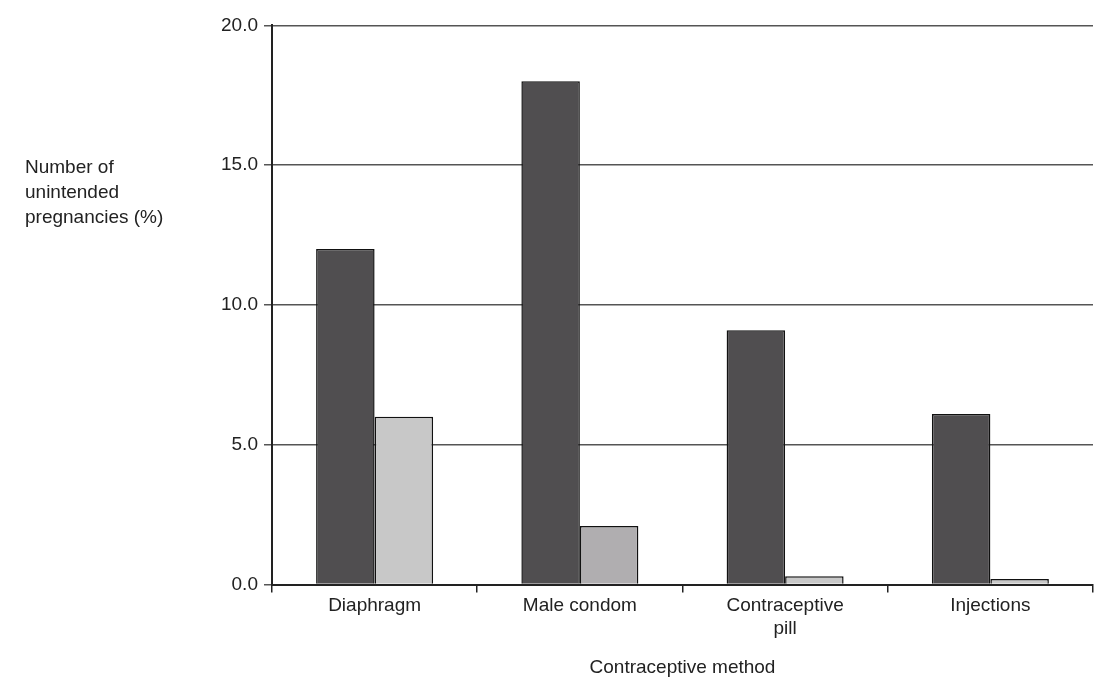 The height and width of the screenshot is (693, 1103). I want to click on y-tick-label: 10.0, so click(239, 304).